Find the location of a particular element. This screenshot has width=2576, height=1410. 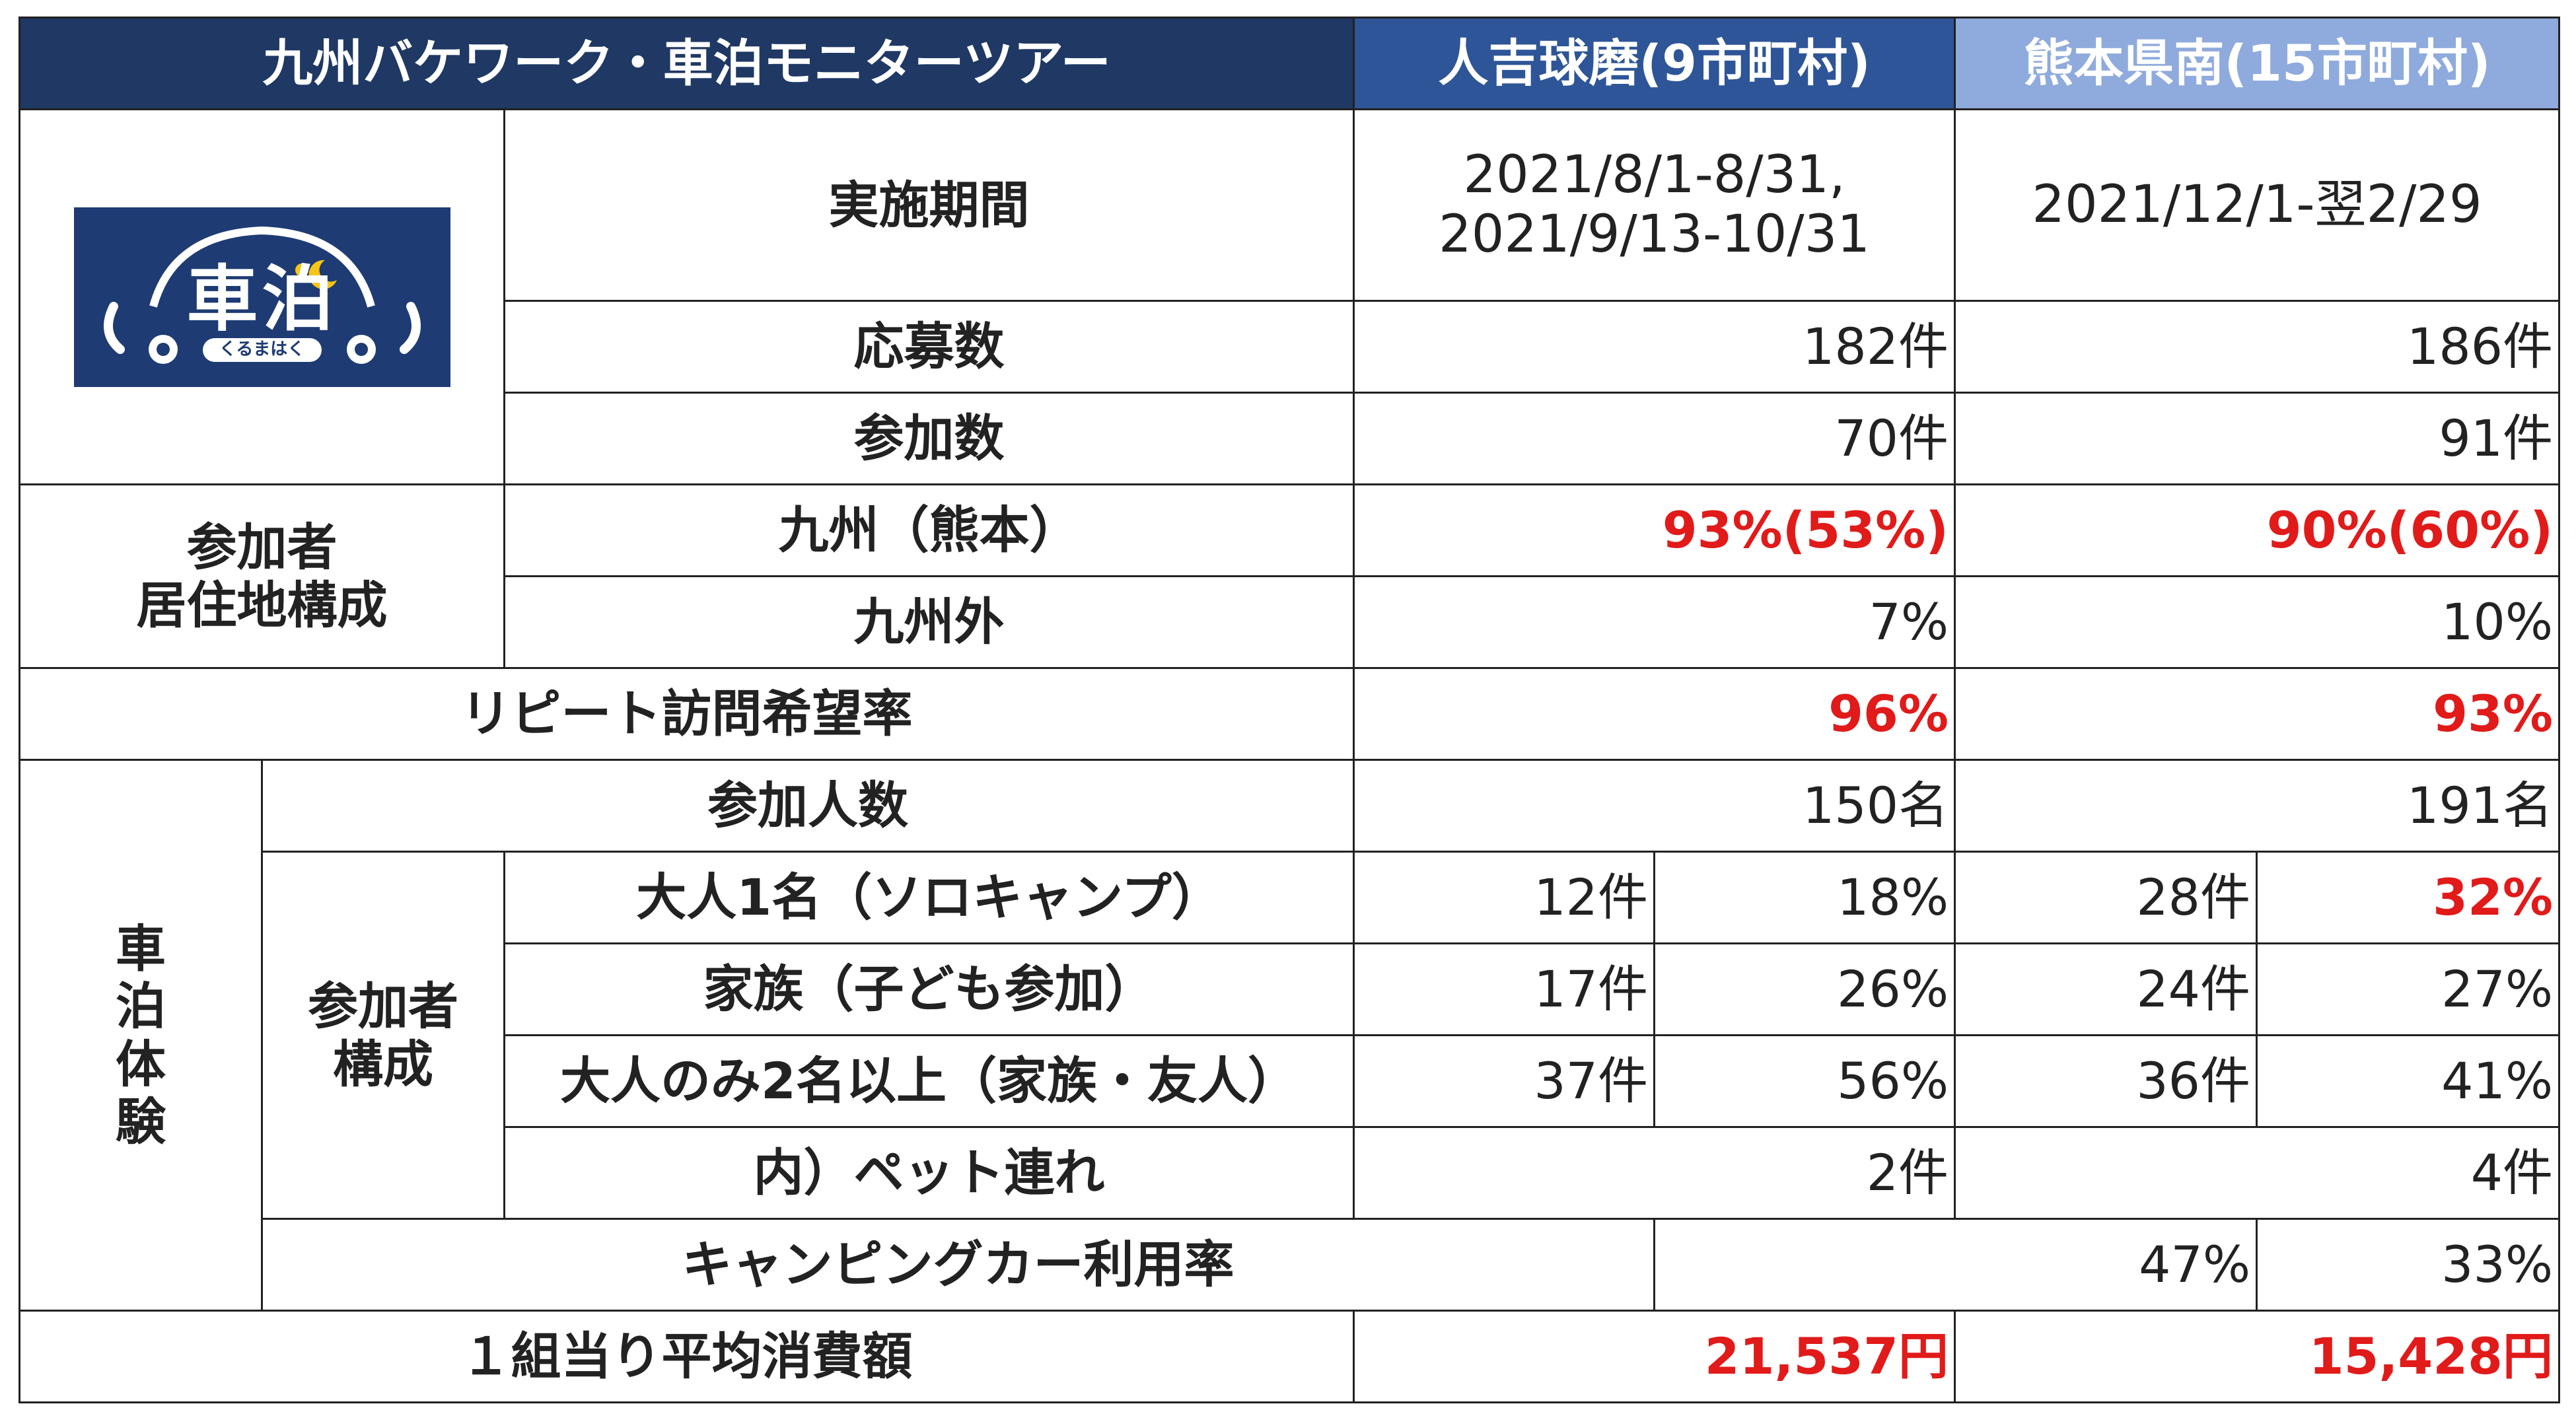

composition-b-count: 36件 is located at coordinates (2106, 1081).